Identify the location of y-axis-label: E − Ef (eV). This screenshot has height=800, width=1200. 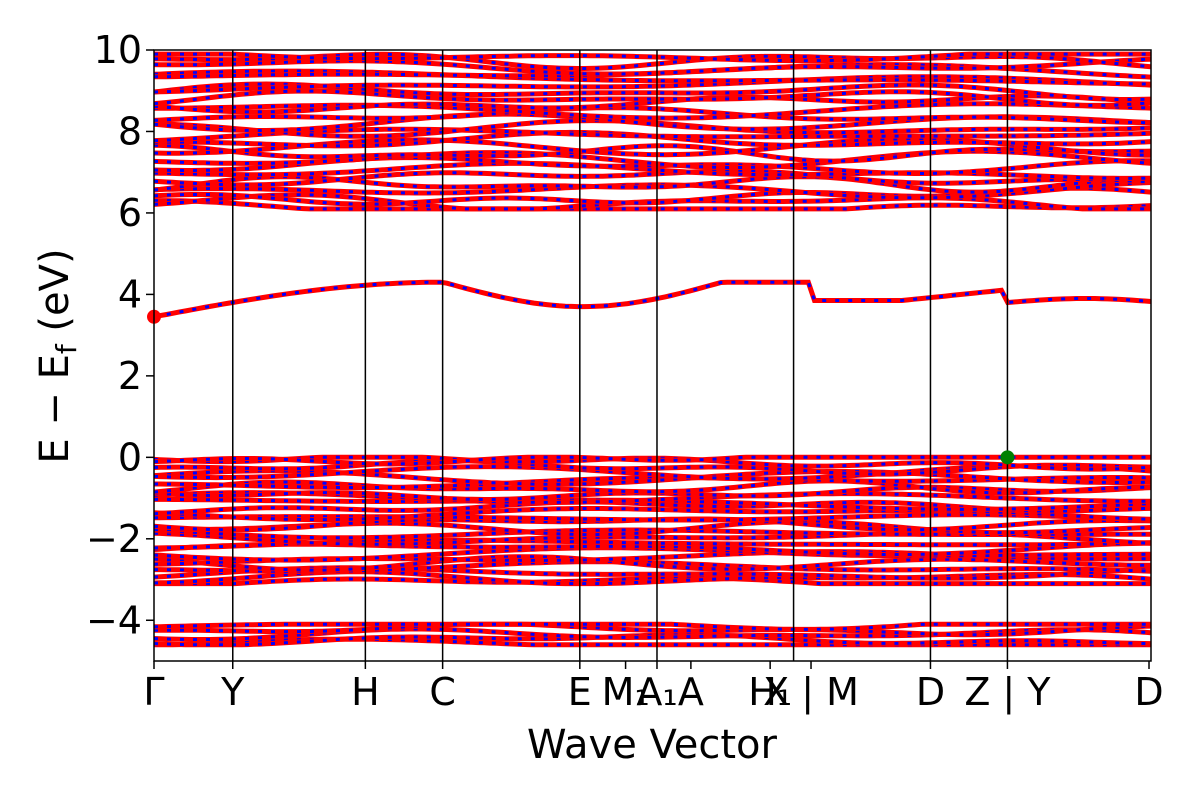
(57, 355).